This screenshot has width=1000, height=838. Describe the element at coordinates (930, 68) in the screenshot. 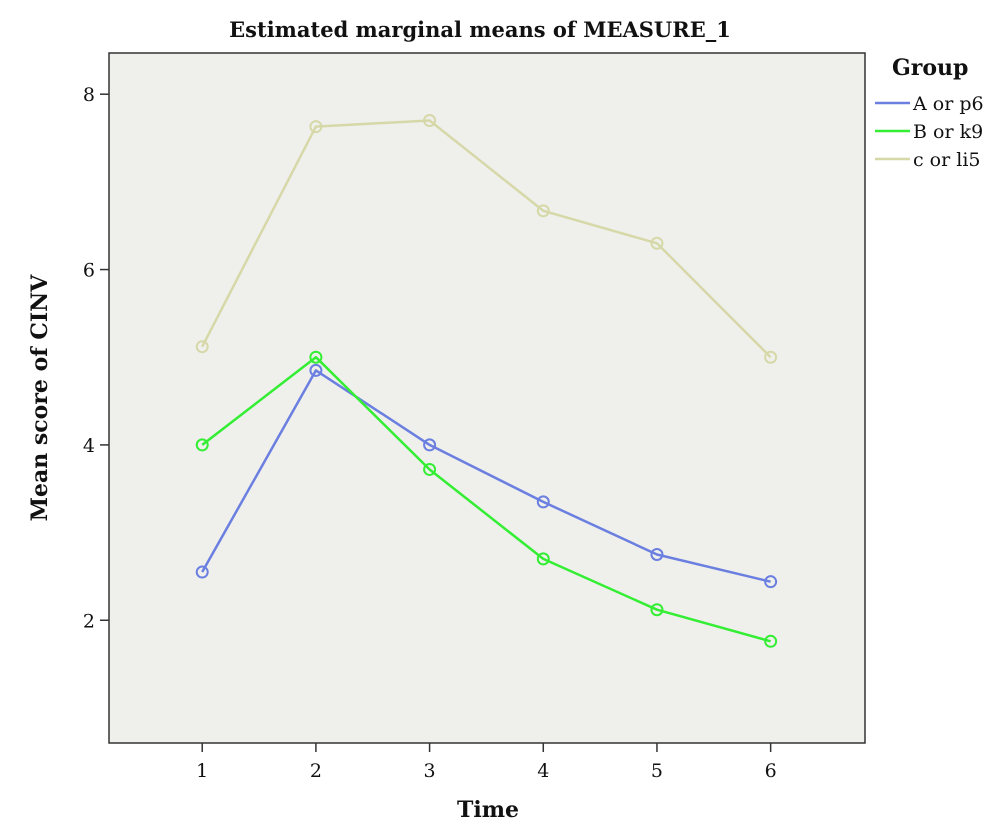

I see `legend-title: Group` at that location.